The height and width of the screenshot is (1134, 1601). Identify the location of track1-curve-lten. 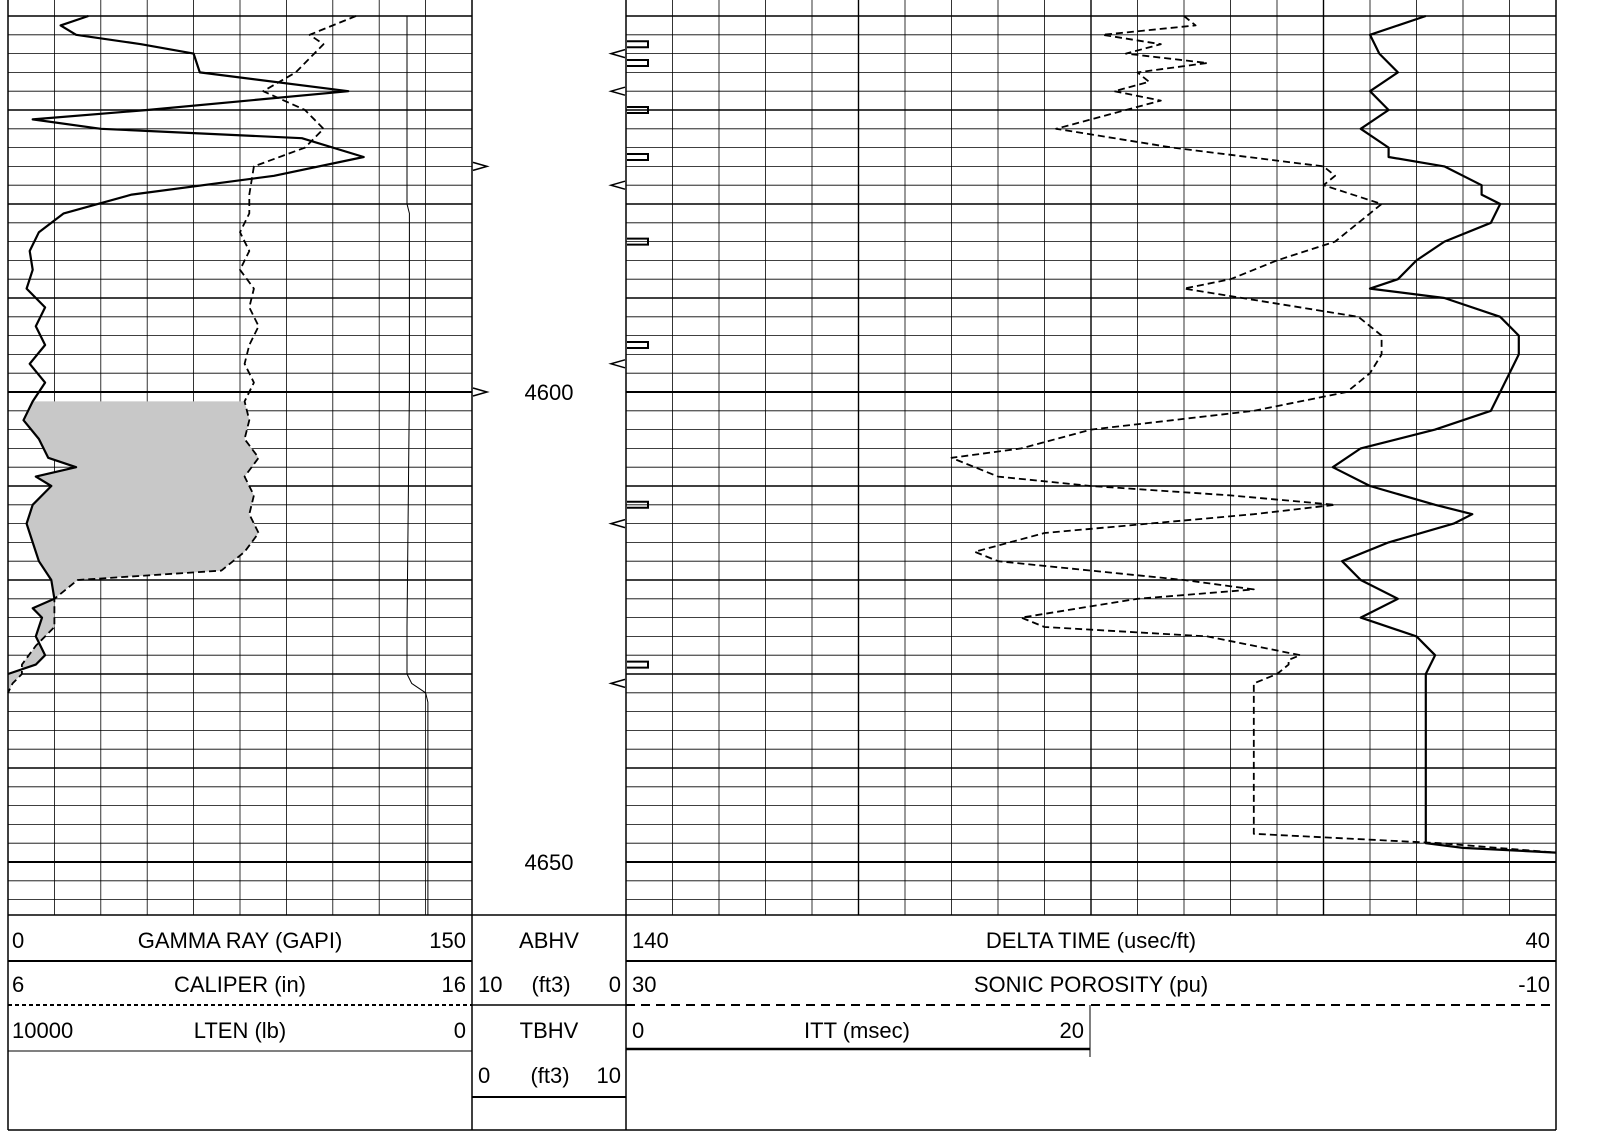
(417, 465).